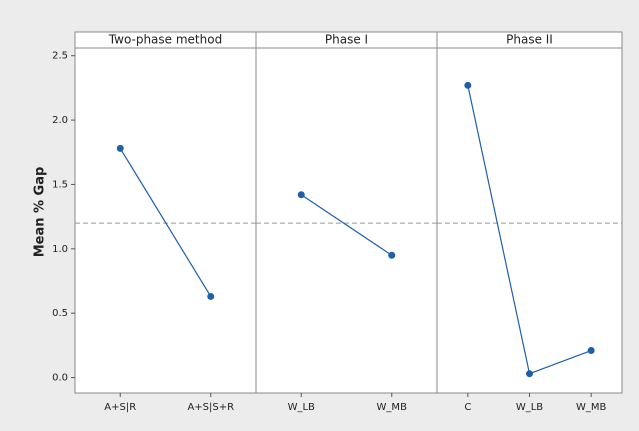 The height and width of the screenshot is (431, 639). What do you see at coordinates (60, 184) in the screenshot?
I see `y-tick-label: 1.5` at bounding box center [60, 184].